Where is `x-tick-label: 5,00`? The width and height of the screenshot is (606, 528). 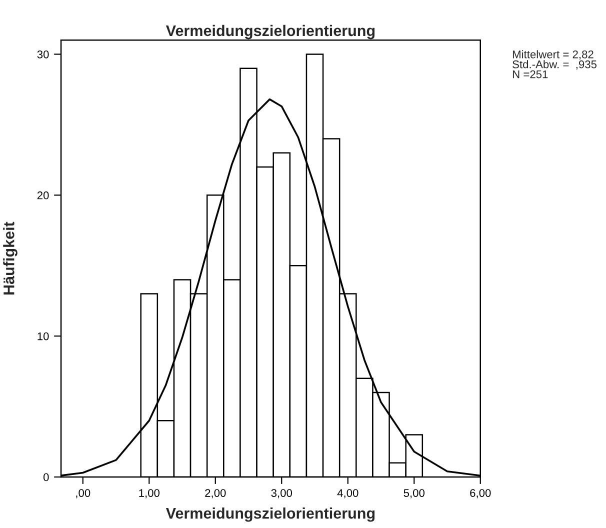 x-tick-label: 5,00 is located at coordinates (414, 493).